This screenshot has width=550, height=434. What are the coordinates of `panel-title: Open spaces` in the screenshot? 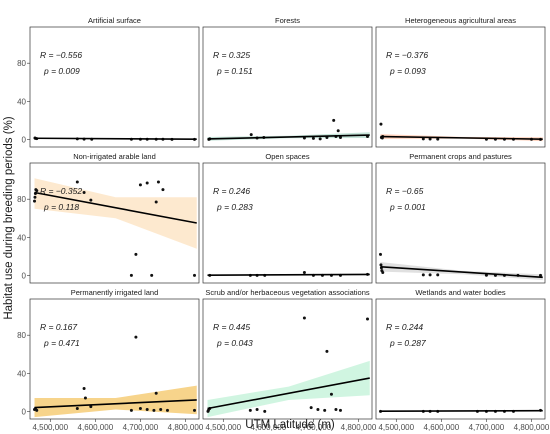 It's located at (287, 156).